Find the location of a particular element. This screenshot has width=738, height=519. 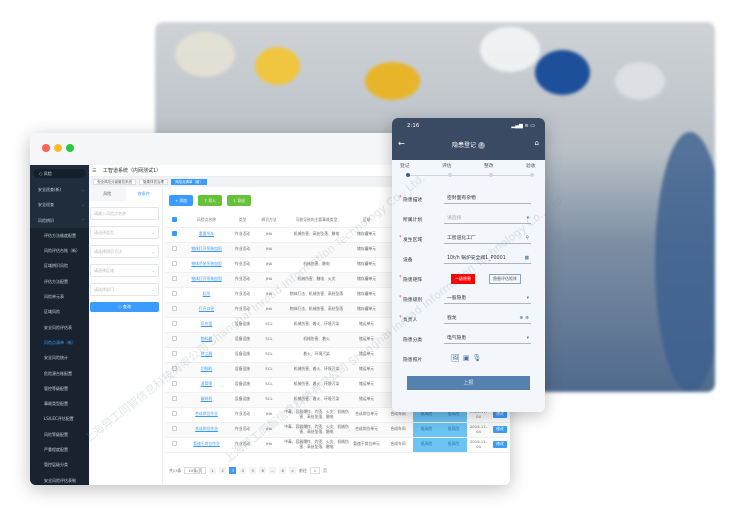

risk-point-link: 物体吊装吊装加固 is located at coordinates (206, 265).